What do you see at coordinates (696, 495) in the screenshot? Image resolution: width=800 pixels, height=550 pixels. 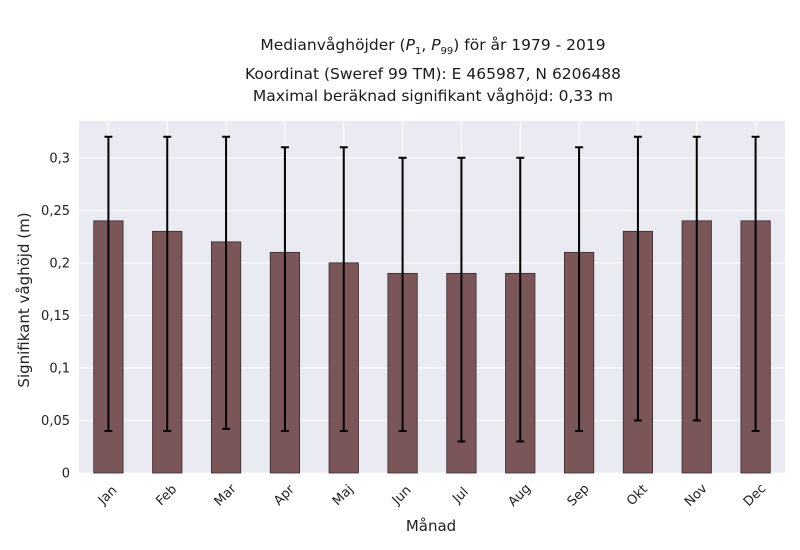 I see `x-tick-label: Nov` at bounding box center [696, 495].